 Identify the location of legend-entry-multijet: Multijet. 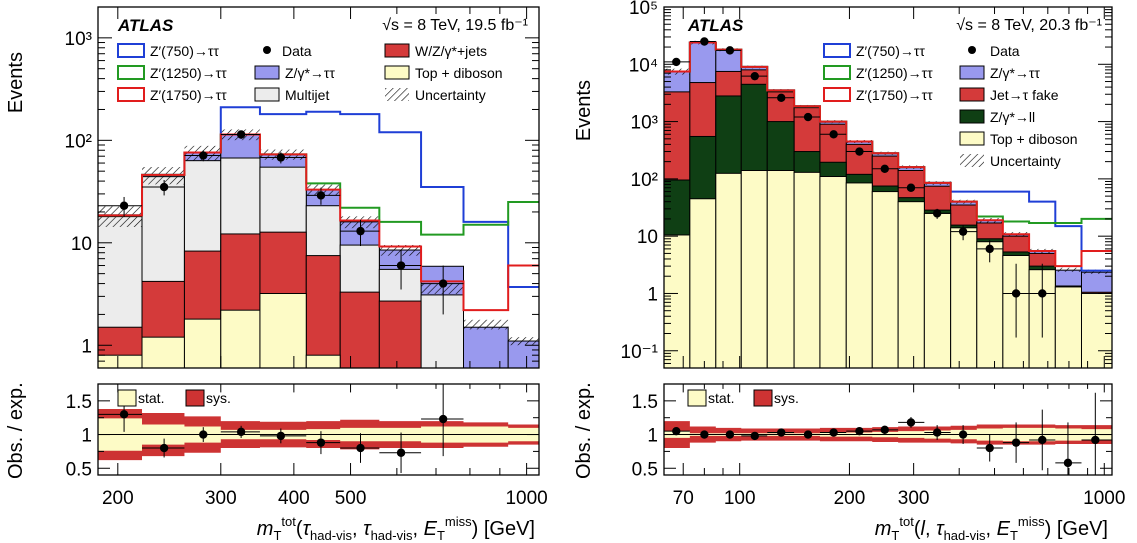
(291, 95).